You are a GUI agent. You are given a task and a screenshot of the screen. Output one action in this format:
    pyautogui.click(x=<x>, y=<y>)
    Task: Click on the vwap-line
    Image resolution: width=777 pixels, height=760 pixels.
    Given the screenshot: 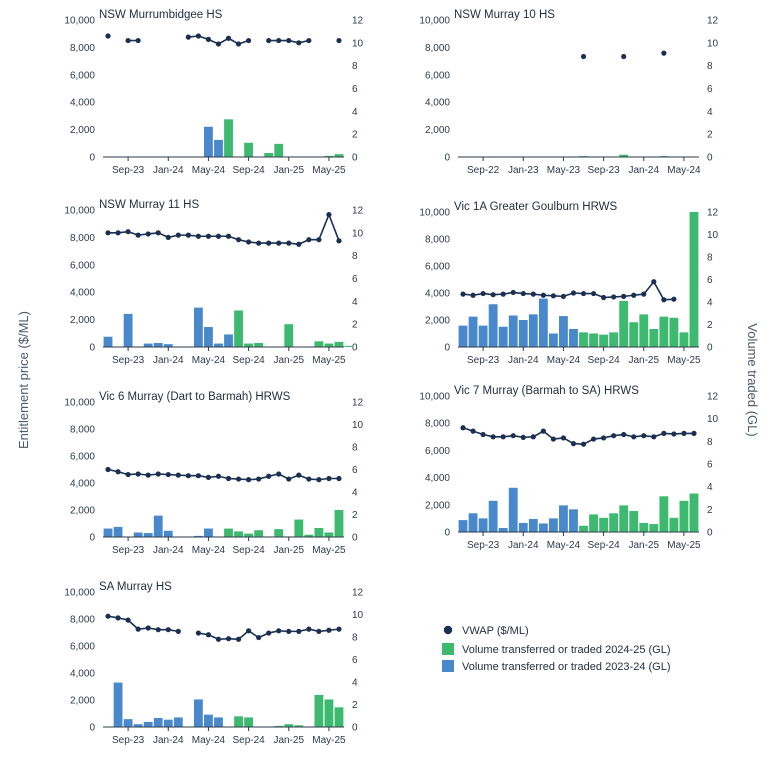 What is the action you would take?
    pyautogui.click(x=568, y=290)
    